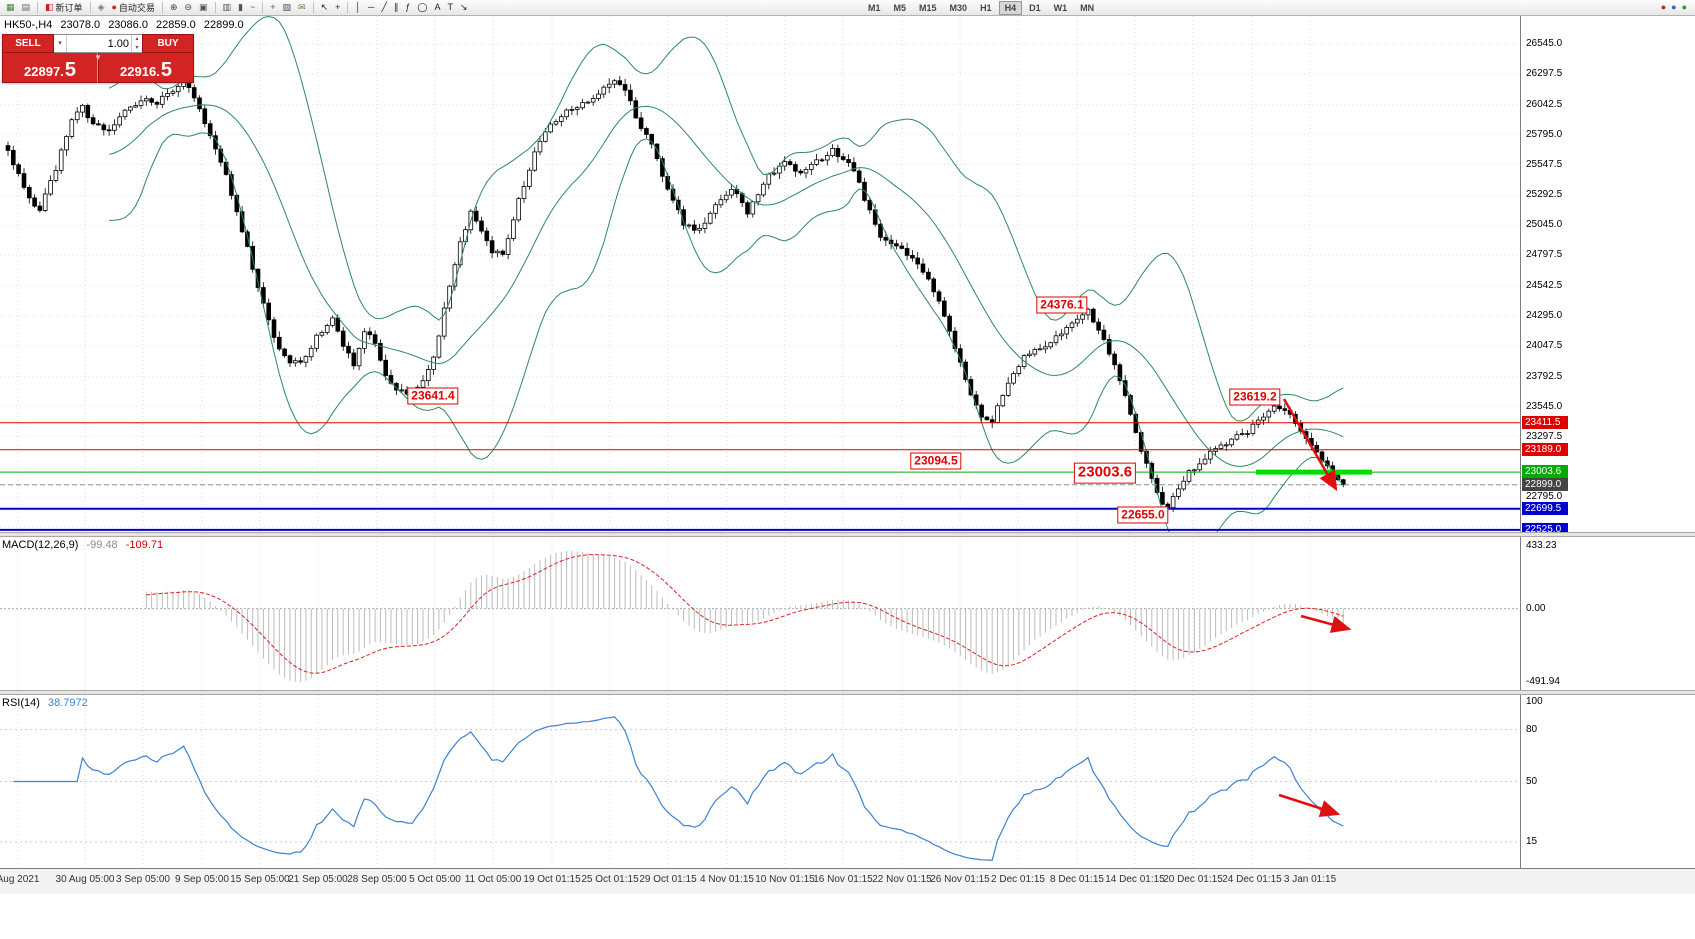 This screenshot has height=939, width=1695. I want to click on macd-axis: 433.23 0.00 -491.94, so click(1607, 613).